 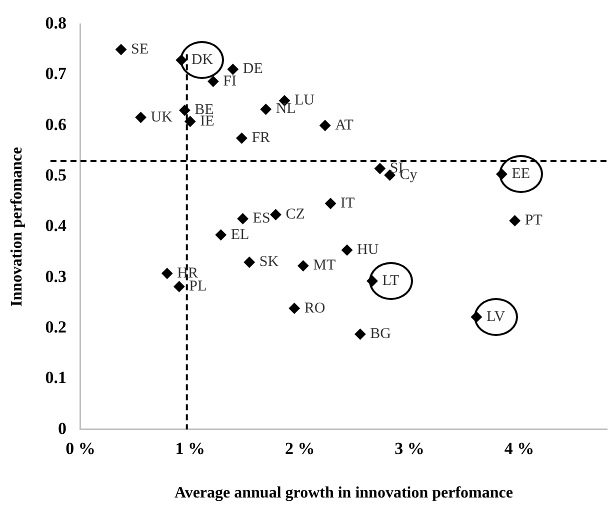 What do you see at coordinates (252, 69) in the screenshot?
I see `annotation: DE` at bounding box center [252, 69].